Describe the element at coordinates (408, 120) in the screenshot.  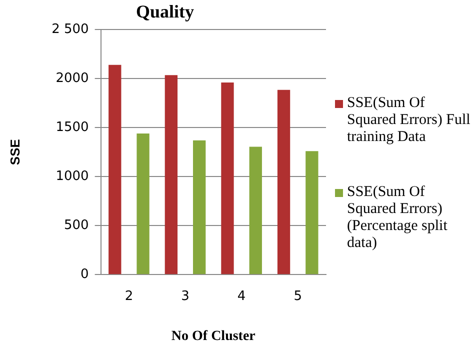
I see `legend-label: SSE(Sum Of Squared Errors) Full training Data` at that location.